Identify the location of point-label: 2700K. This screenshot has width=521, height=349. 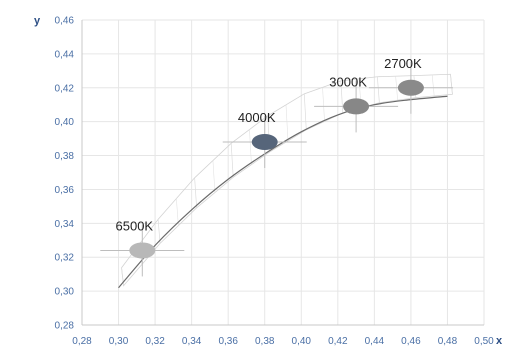
(403, 63).